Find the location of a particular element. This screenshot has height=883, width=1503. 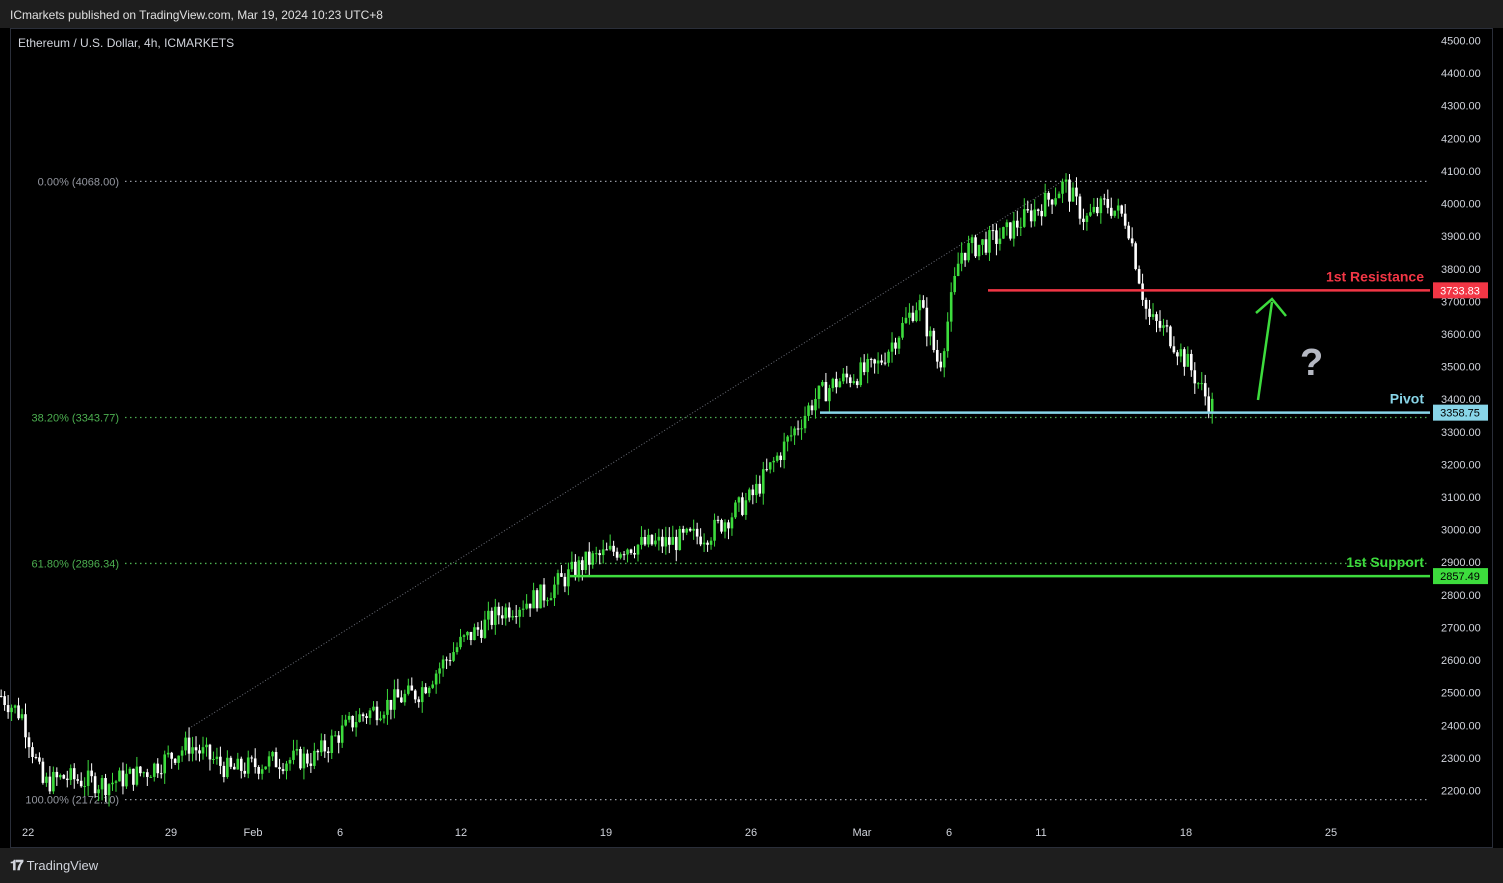

time-axis-label: 18 is located at coordinates (1186, 833).